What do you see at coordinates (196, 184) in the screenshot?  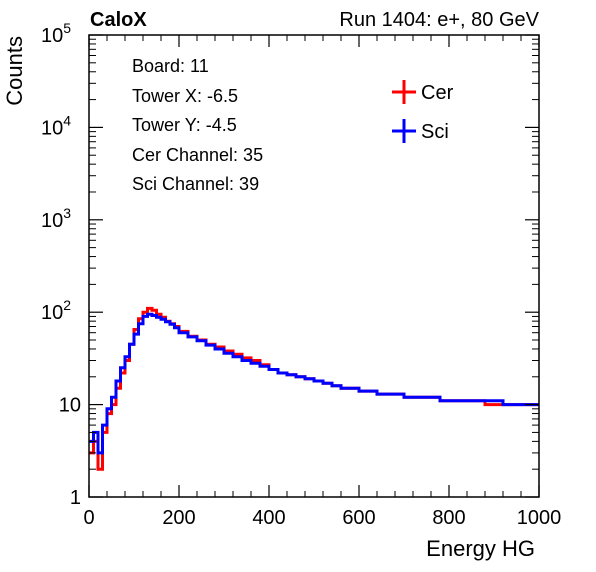 I see `sci-channel-label: Sci Channel: 39` at bounding box center [196, 184].